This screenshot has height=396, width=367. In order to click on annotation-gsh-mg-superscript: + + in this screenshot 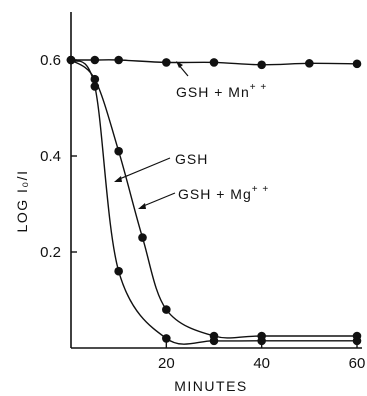, I will do `click(260, 189)`.